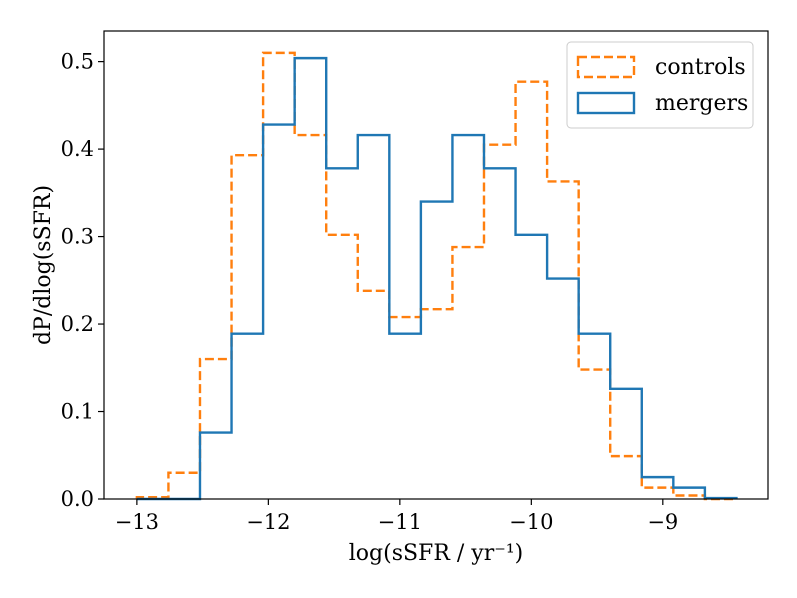 The height and width of the screenshot is (598, 797). What do you see at coordinates (606, 67) in the screenshot?
I see `legend-swatch-controls` at bounding box center [606, 67].